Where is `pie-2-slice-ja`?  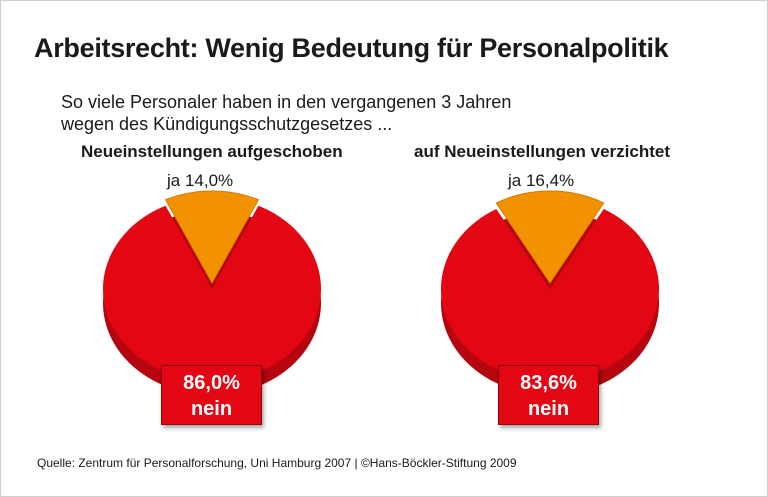 pie-2-slice-ja is located at coordinates (550, 237).